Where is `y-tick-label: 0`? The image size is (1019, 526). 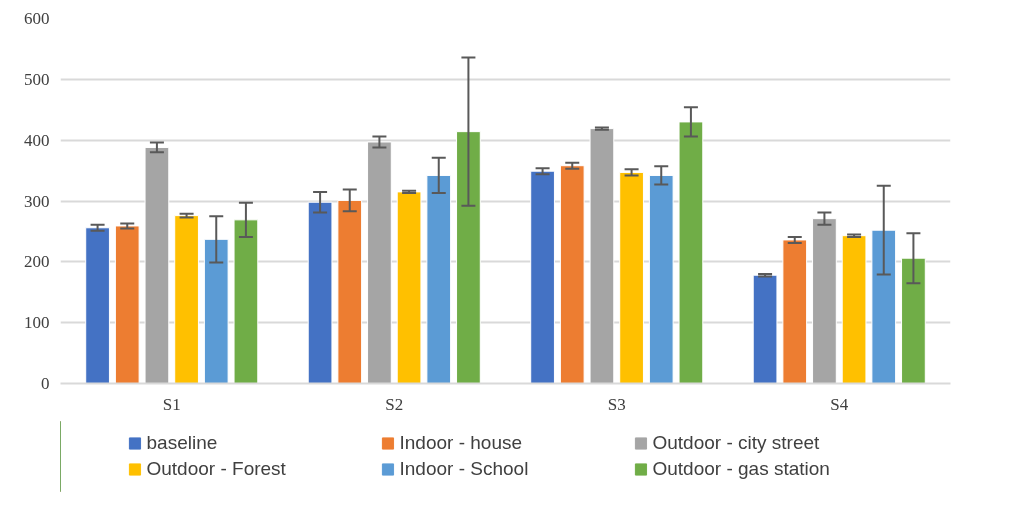
y-tick-label: 0 is located at coordinates (45, 383).